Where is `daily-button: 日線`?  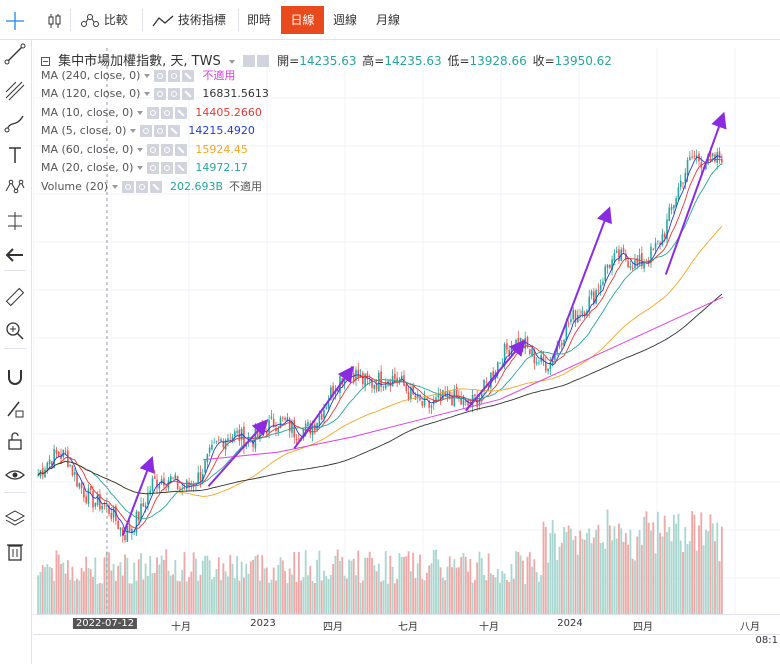
daily-button: 日線 is located at coordinates (302, 20).